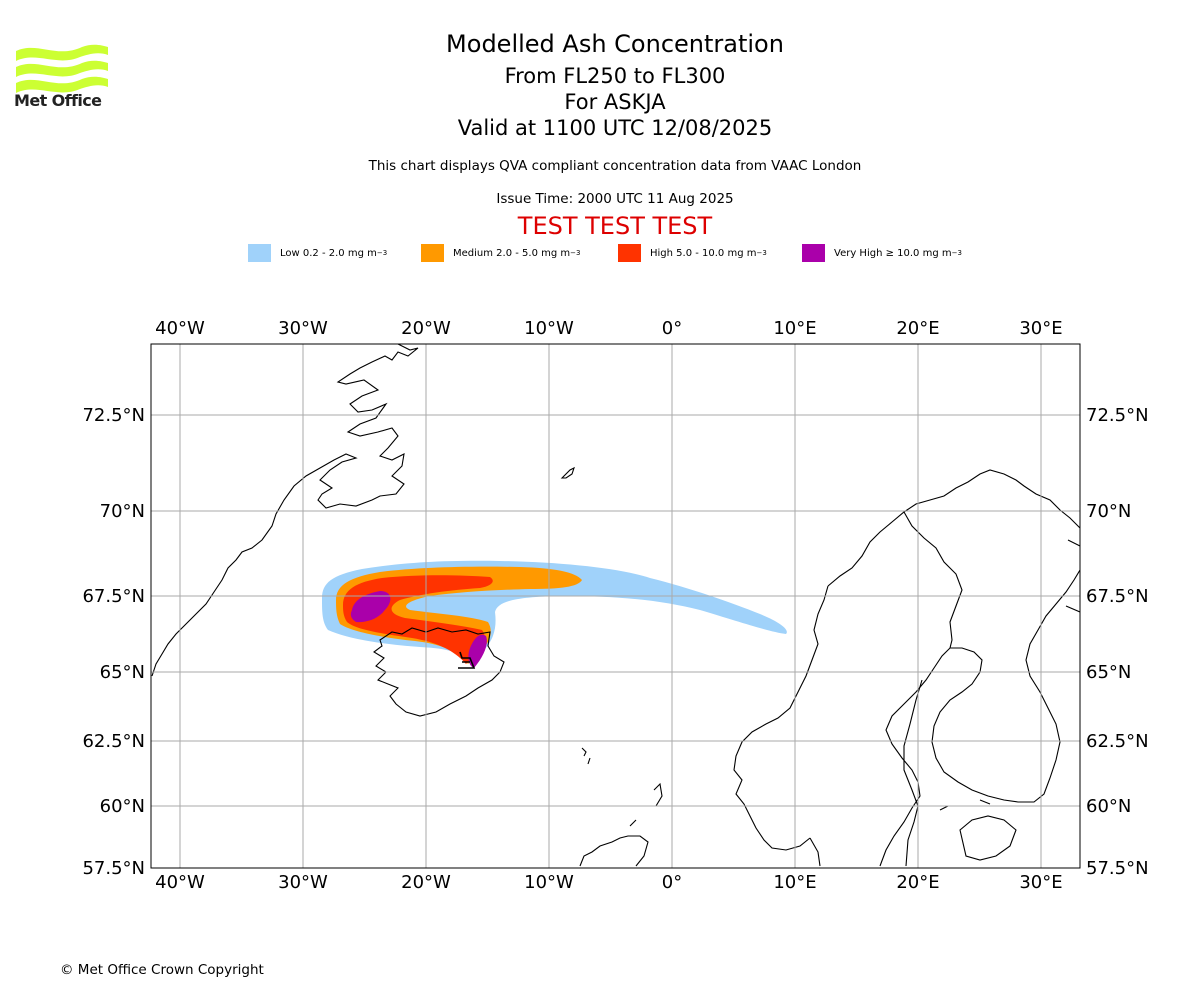 The width and height of the screenshot is (1200, 1000). I want to click on legend-item-very-high: Very High ≥ 10.0 mg m −3, so click(882, 253).